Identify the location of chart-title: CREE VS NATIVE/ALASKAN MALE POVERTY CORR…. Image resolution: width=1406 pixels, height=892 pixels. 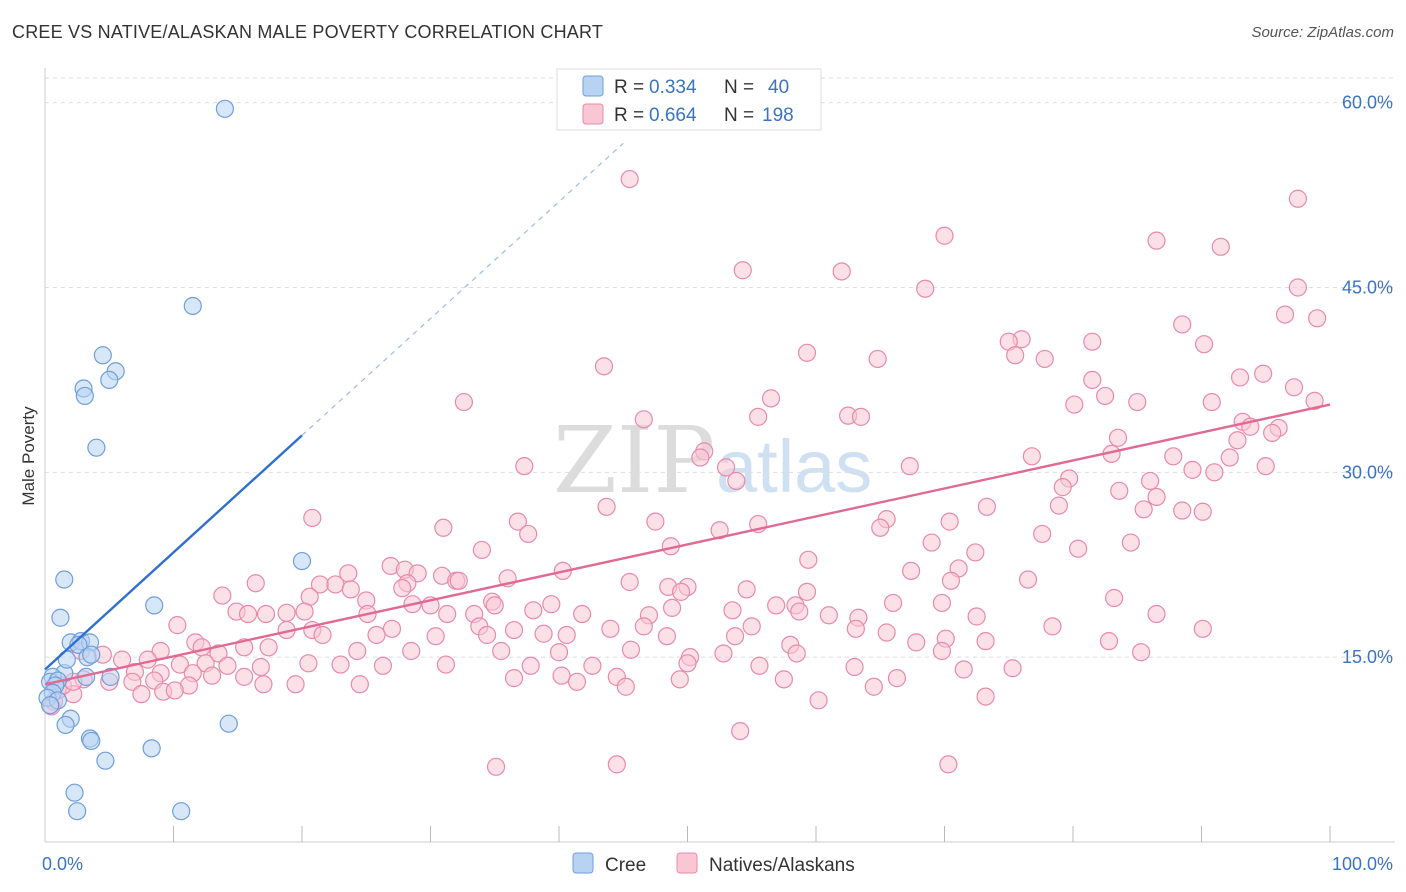
(308, 32).